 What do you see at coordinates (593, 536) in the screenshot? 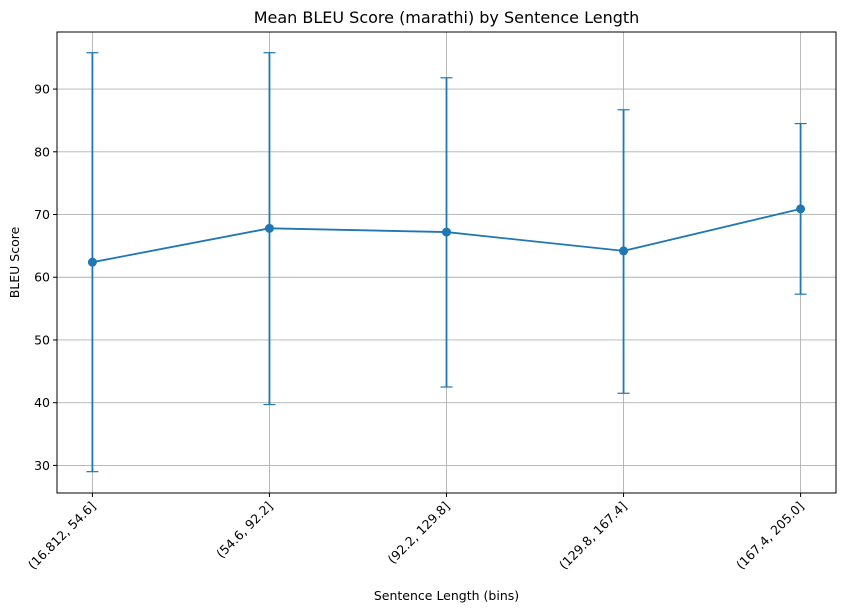
I see `x-tick-label: (129.8, 167.4]` at bounding box center [593, 536].